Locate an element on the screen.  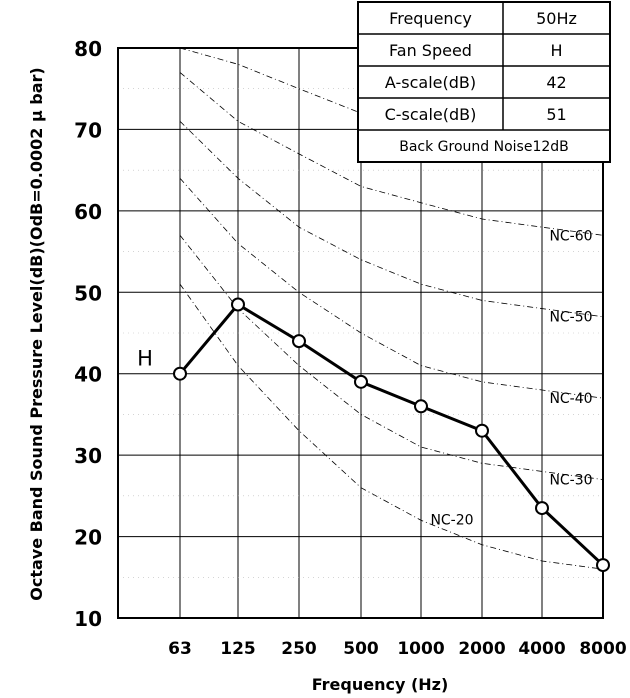
x-tick-label: 250 is located at coordinates (299, 649).